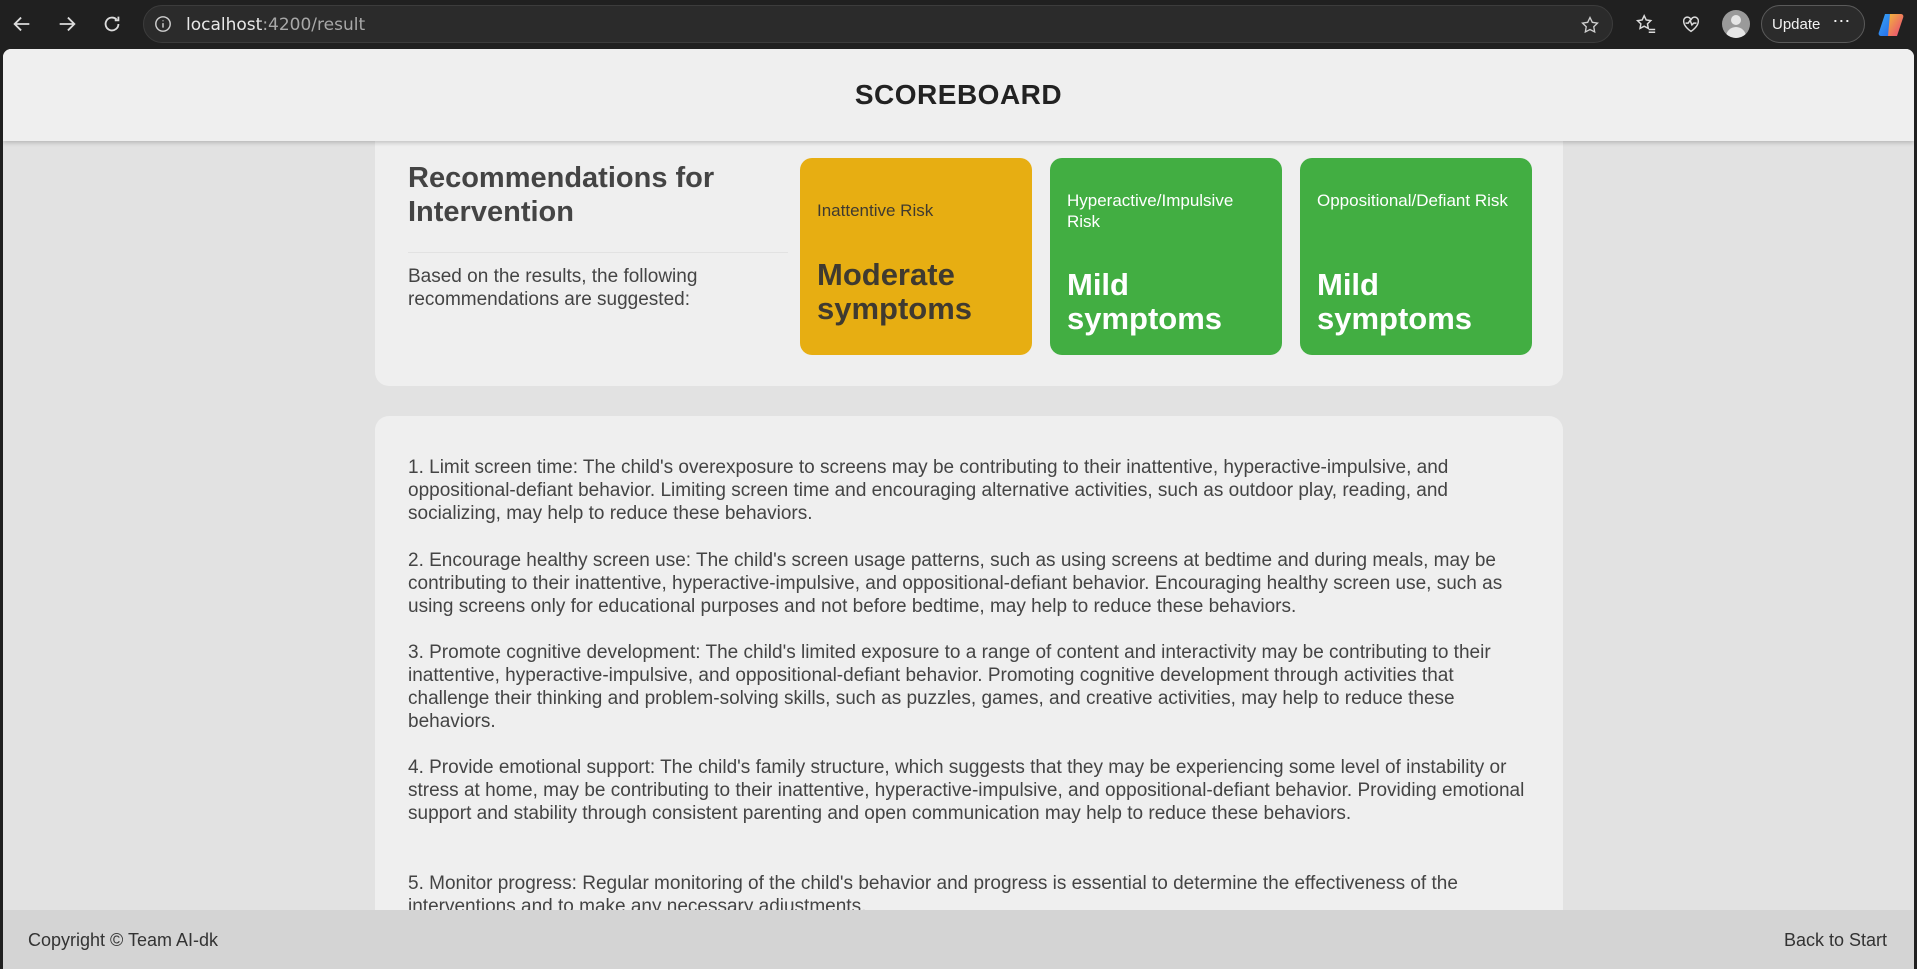 The width and height of the screenshot is (1917, 969). Describe the element at coordinates (1166, 256) in the screenshot. I see `risk-tile-hyperactive: Hyperactive/Impulsive Risk Mild symptoms` at that location.